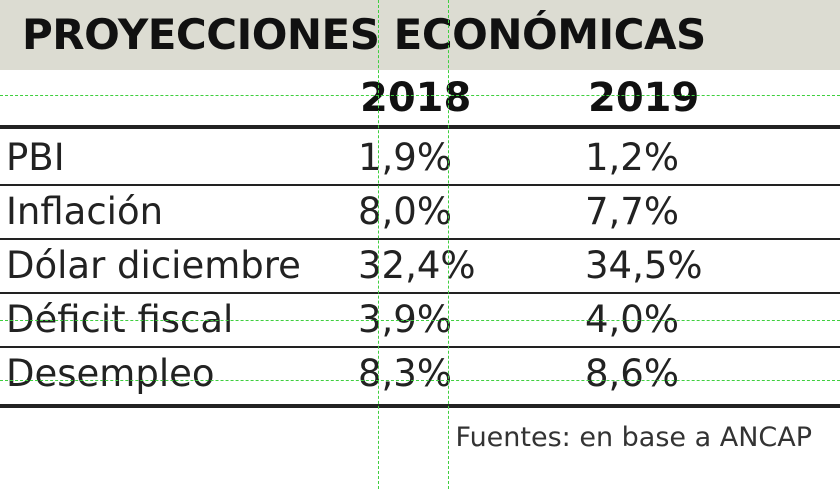 The image size is (840, 489). I want to click on row-label: Inflación, so click(85, 211).